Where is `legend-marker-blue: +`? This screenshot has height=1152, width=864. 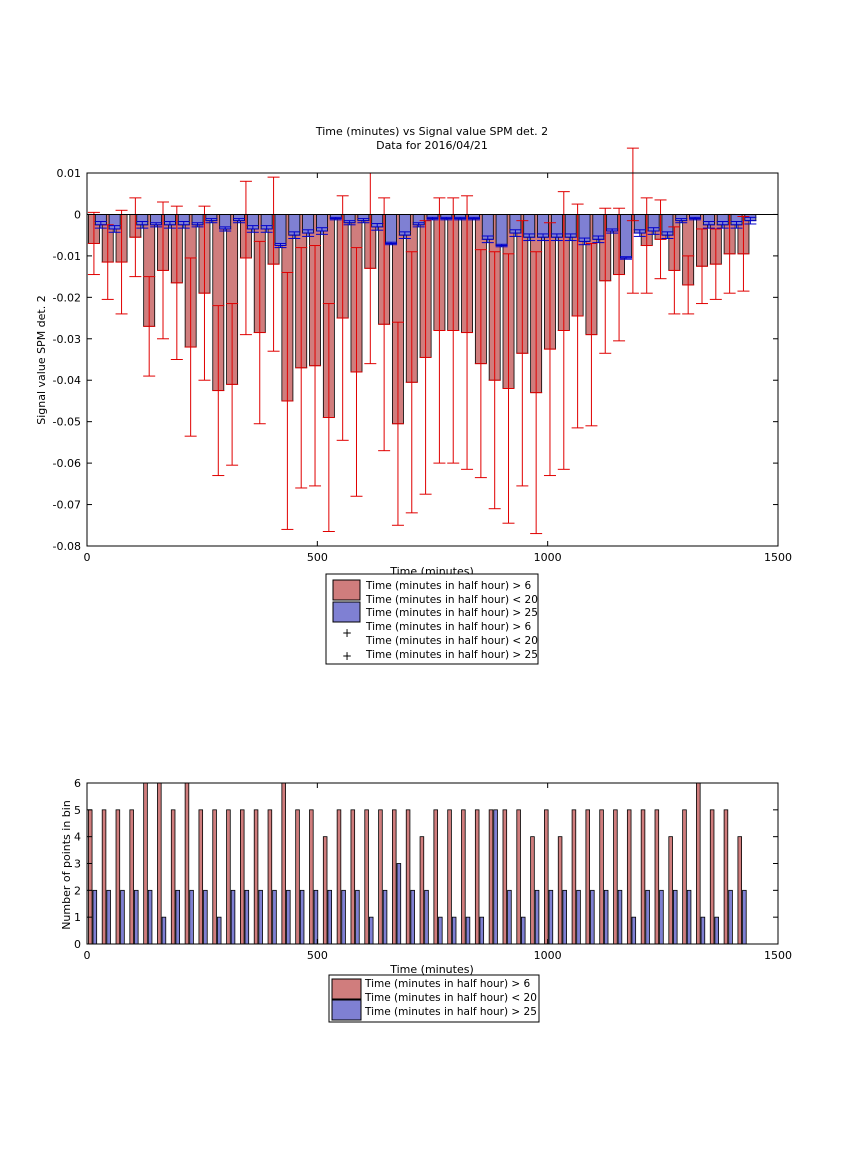 legend-marker-blue: + is located at coordinates (347, 656).